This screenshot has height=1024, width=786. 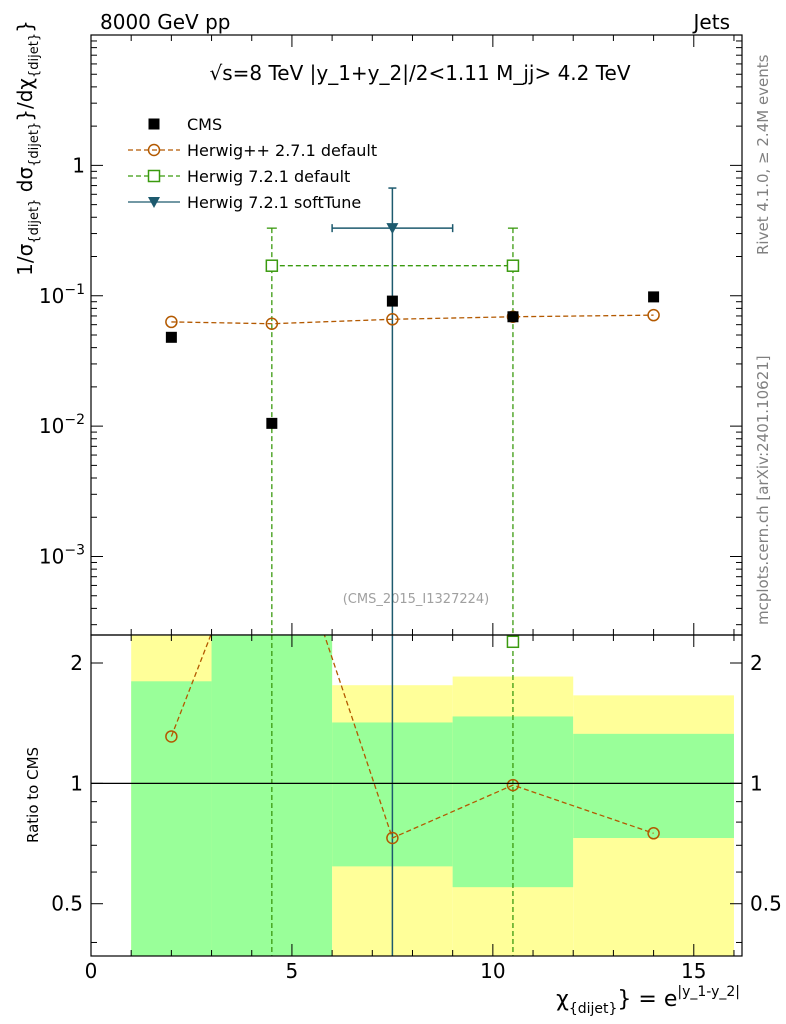 What do you see at coordinates (492, 971) in the screenshot?
I see `x-tick-label: 10` at bounding box center [492, 971].